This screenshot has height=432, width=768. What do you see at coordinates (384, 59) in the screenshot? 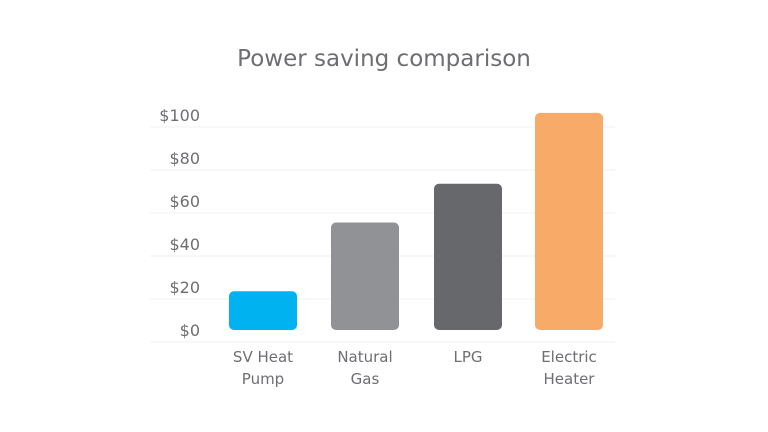
I see `chart-title: Power saving comparison` at bounding box center [384, 59].